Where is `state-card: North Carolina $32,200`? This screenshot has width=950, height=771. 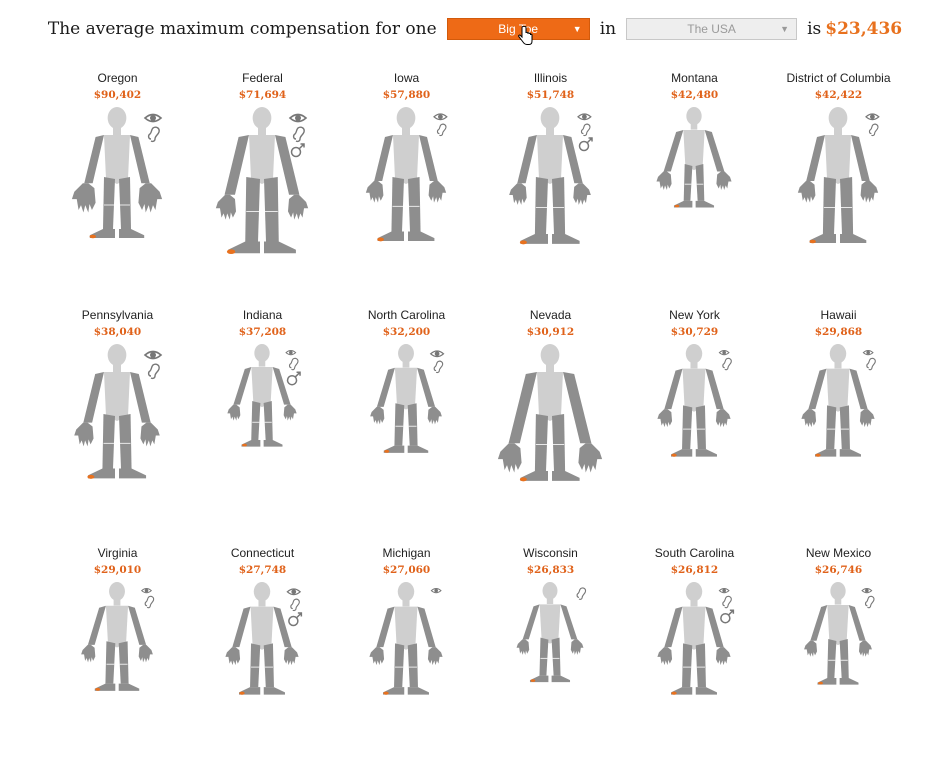 state-card: North Carolina $32,200 is located at coordinates (406, 412).